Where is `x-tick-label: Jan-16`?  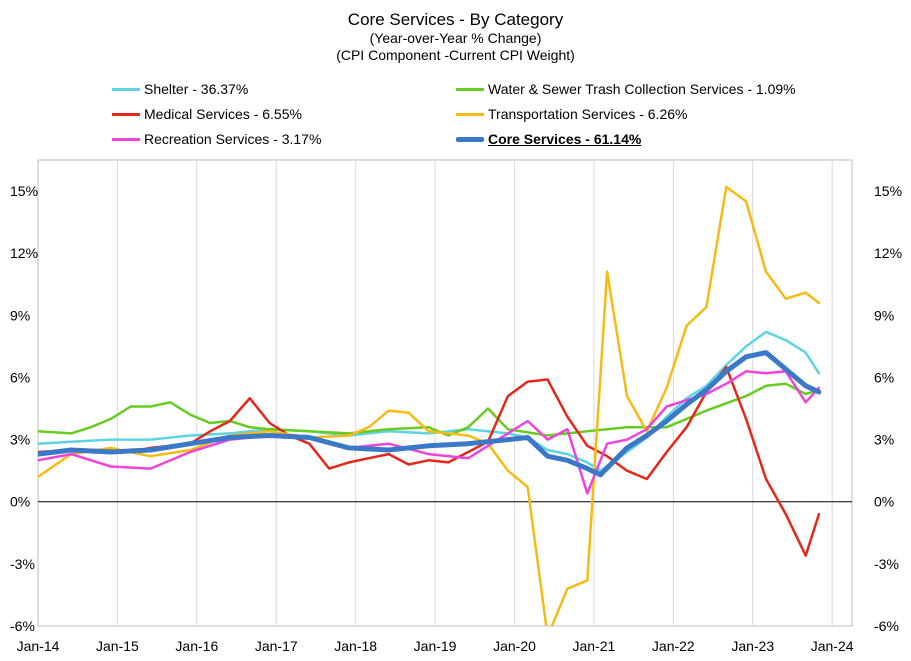 x-tick-label: Jan-16 is located at coordinates (196, 646).